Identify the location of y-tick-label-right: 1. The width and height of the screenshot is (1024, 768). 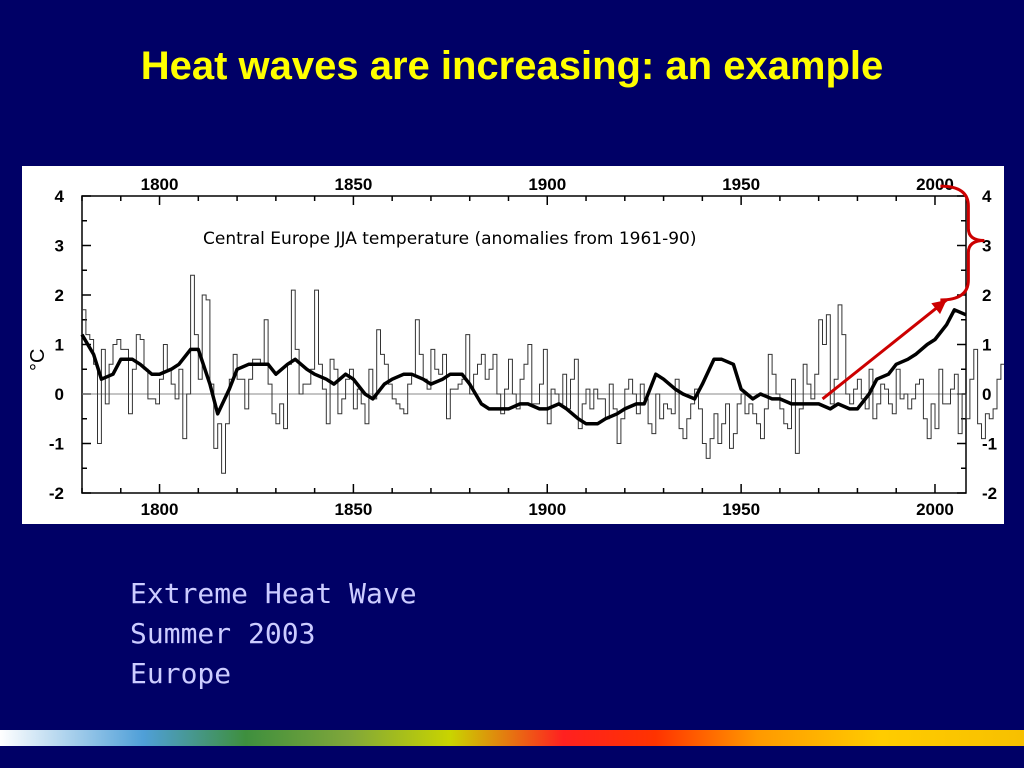
(986, 345).